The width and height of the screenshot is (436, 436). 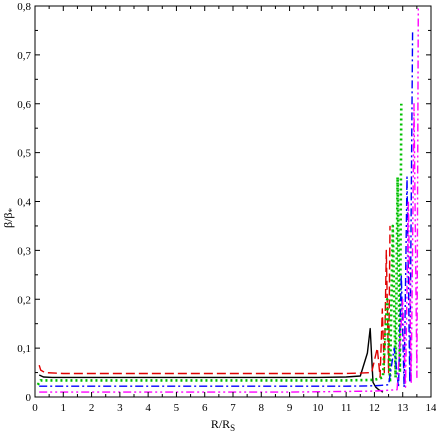 What do you see at coordinates (120, 408) in the screenshot?
I see `x-tick-label: 3` at bounding box center [120, 408].